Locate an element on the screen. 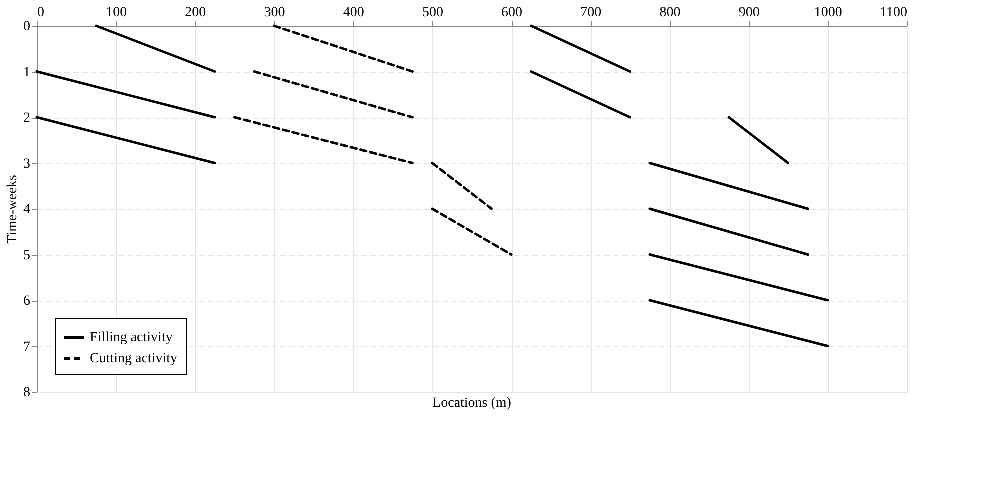  y-tick-label: 0 is located at coordinates (27, 27).